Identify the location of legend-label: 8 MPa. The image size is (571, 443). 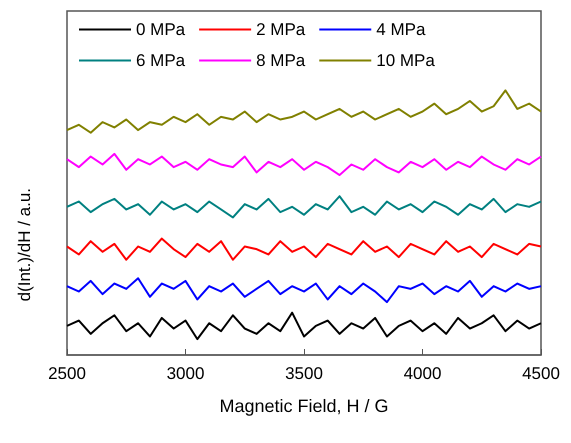
(281, 60).